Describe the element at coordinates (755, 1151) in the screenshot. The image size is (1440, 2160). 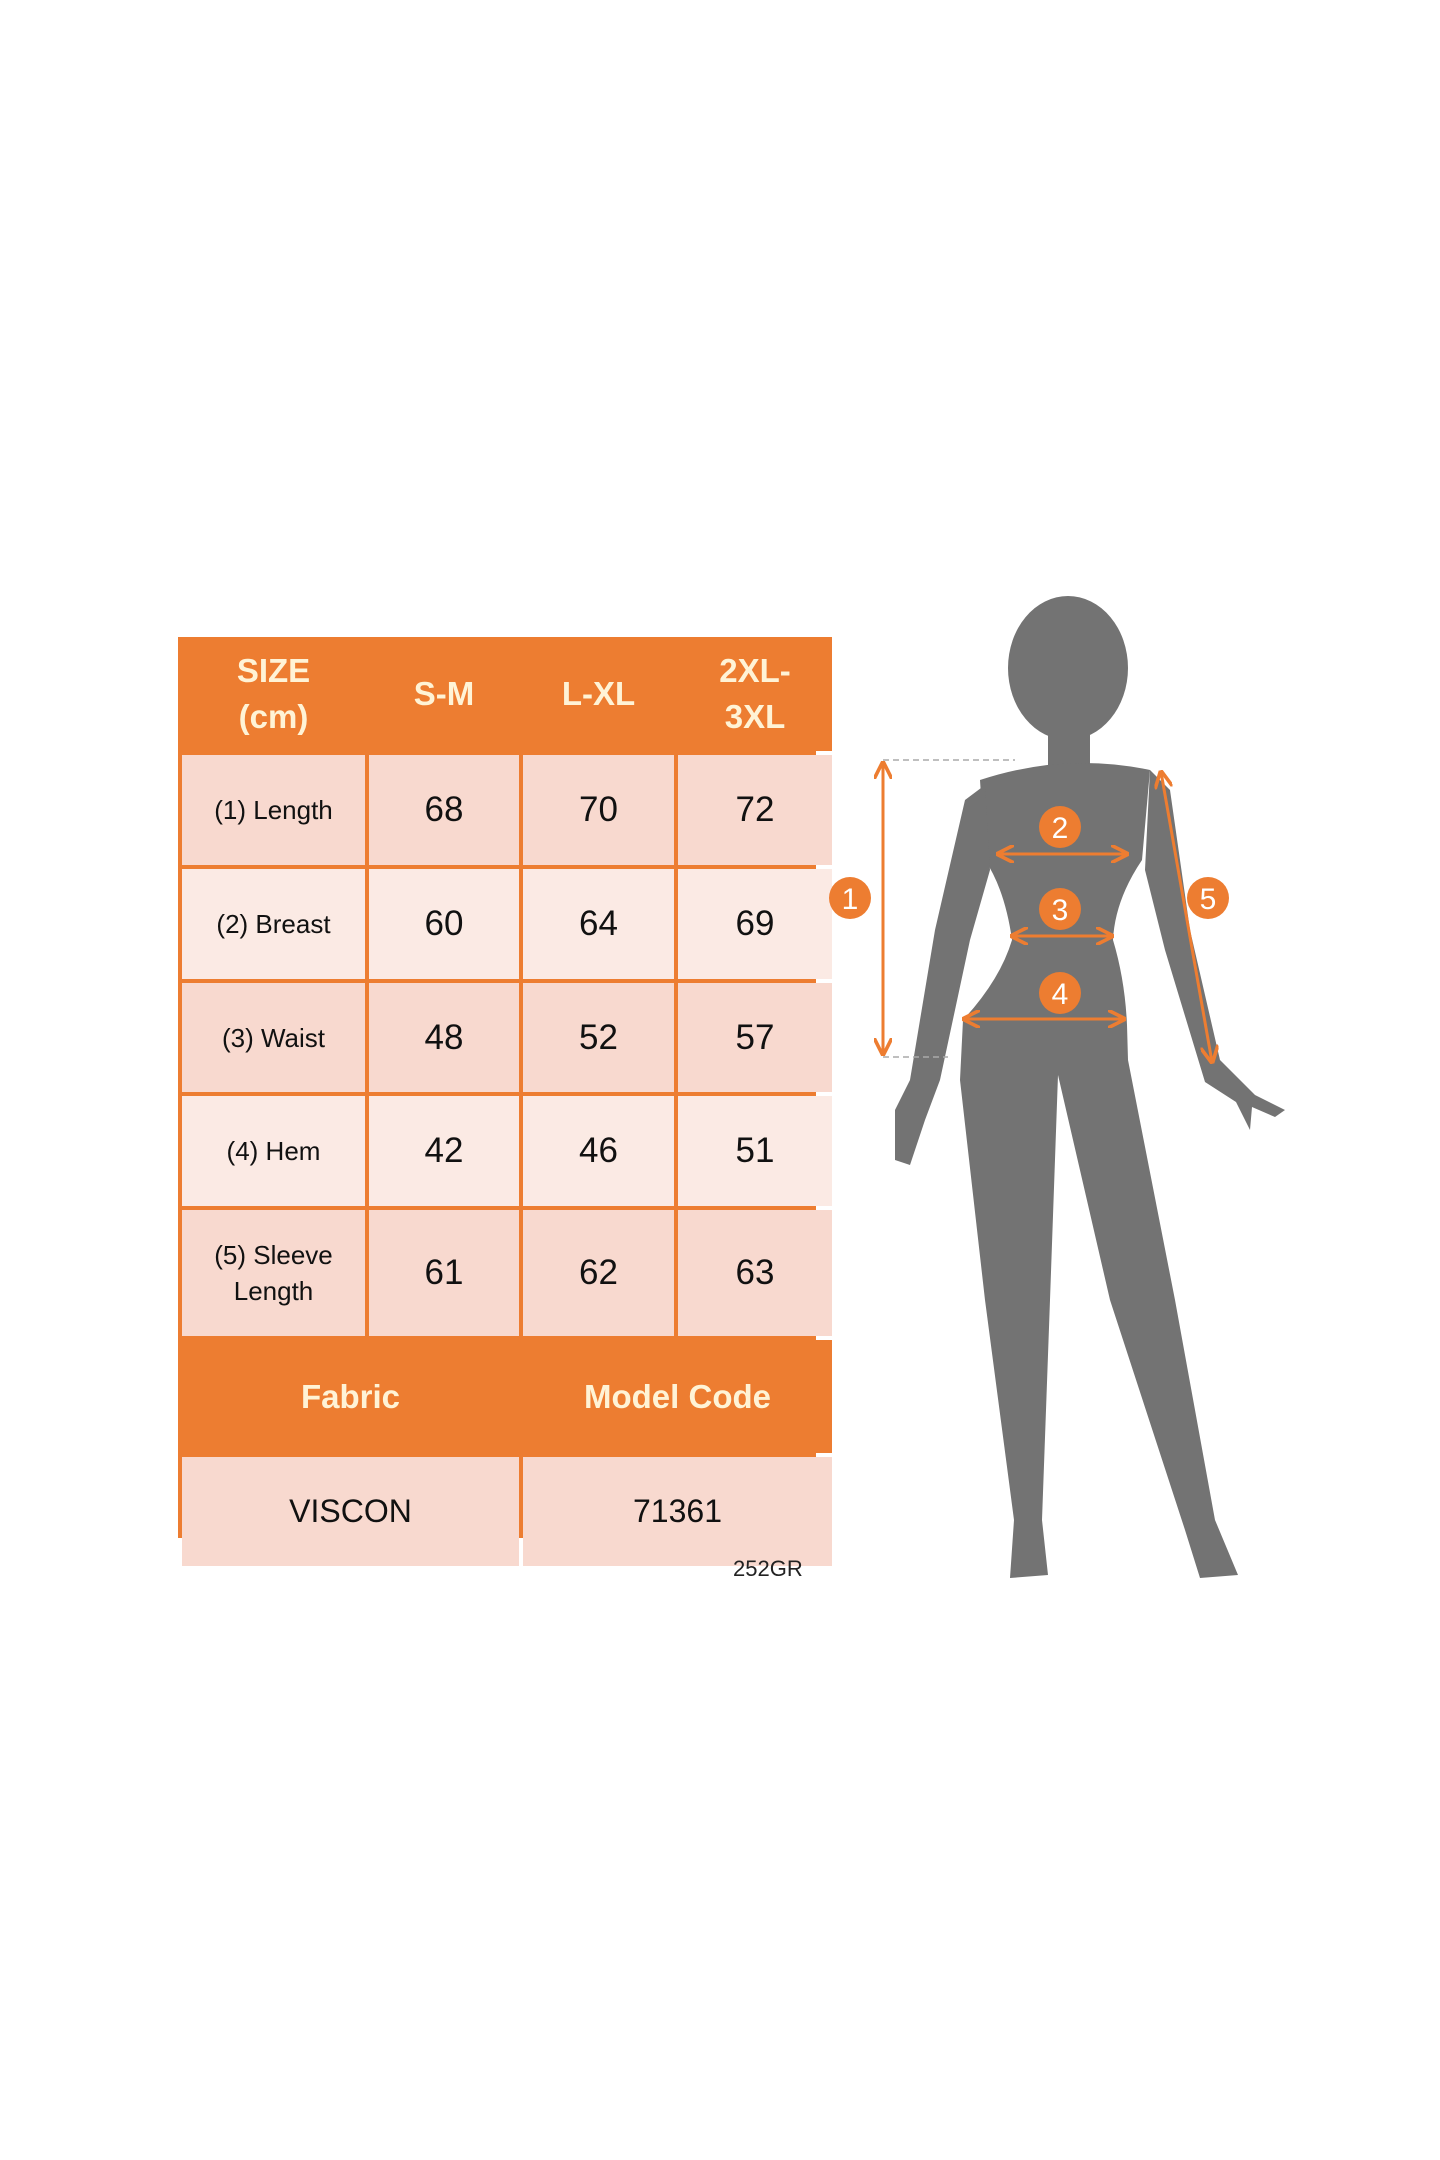
I see `table-cell: 51` at that location.